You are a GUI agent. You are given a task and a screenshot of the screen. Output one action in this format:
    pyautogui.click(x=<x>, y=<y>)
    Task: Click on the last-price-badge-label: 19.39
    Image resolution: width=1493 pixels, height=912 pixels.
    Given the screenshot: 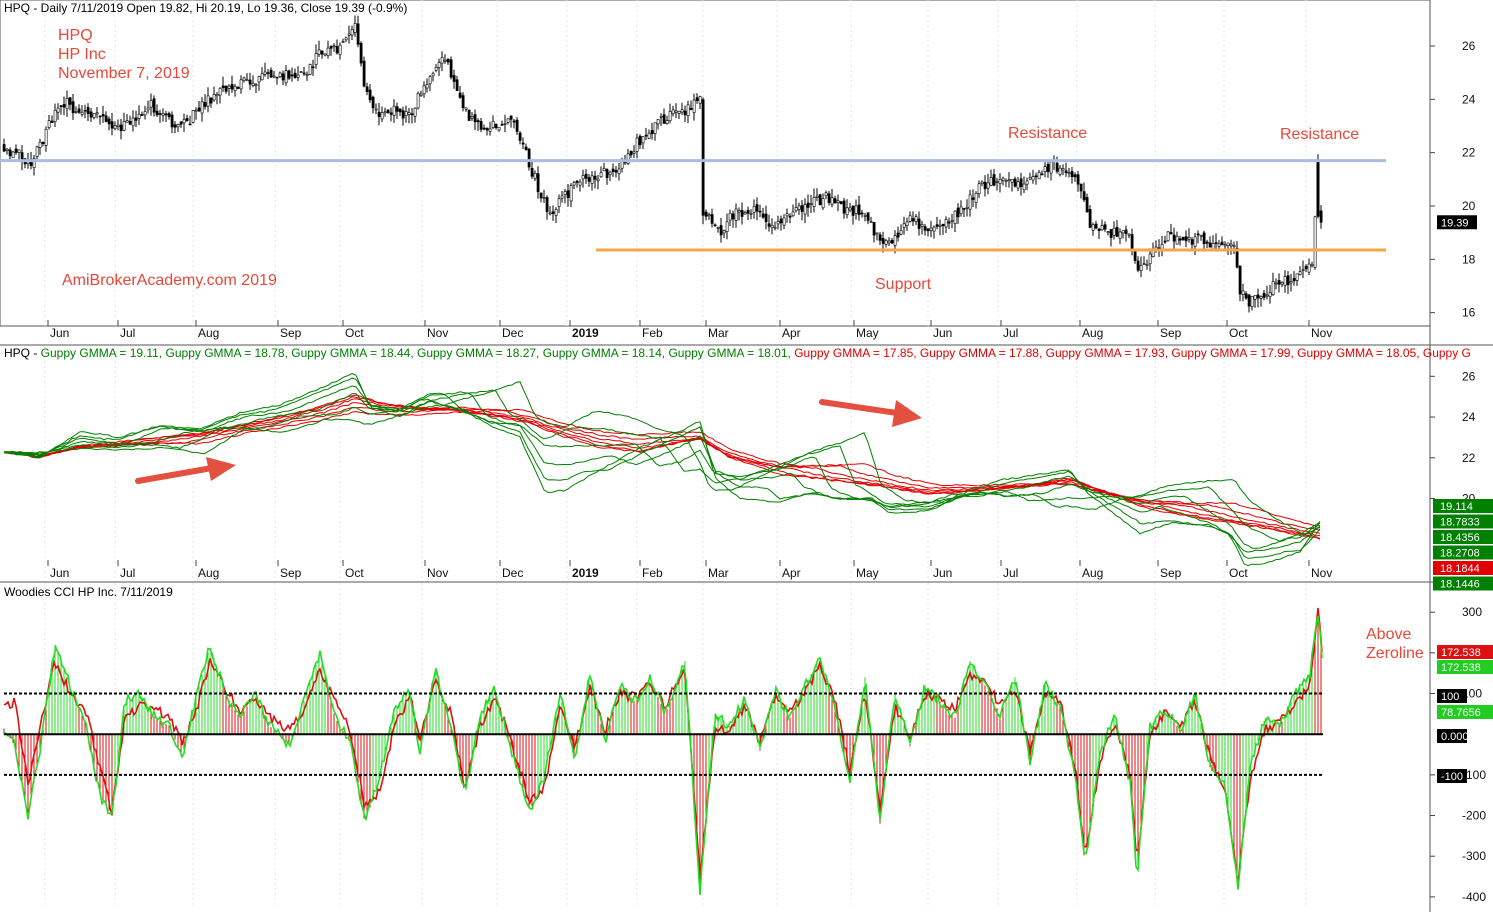 What is the action you would take?
    pyautogui.click(x=1455, y=223)
    